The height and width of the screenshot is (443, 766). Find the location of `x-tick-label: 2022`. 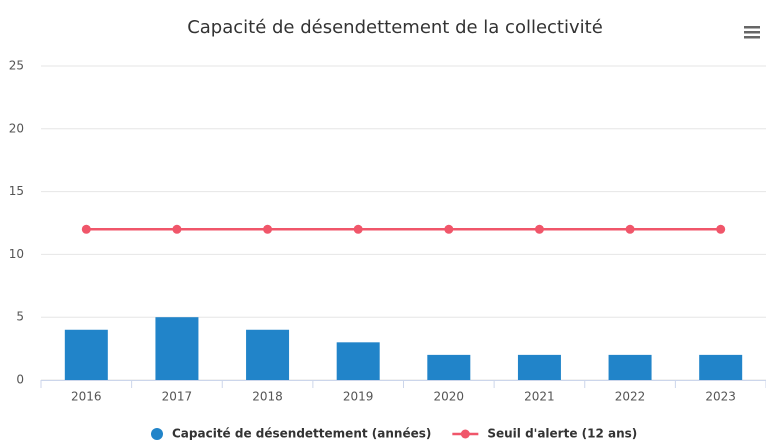

x-tick-label: 2022 is located at coordinates (630, 397).